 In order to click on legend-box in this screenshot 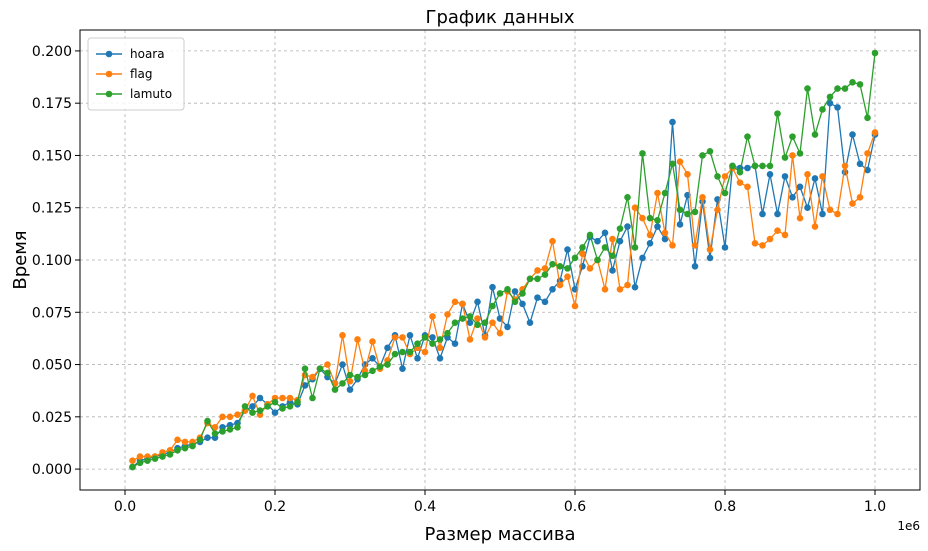, I will do `click(136, 74)`.